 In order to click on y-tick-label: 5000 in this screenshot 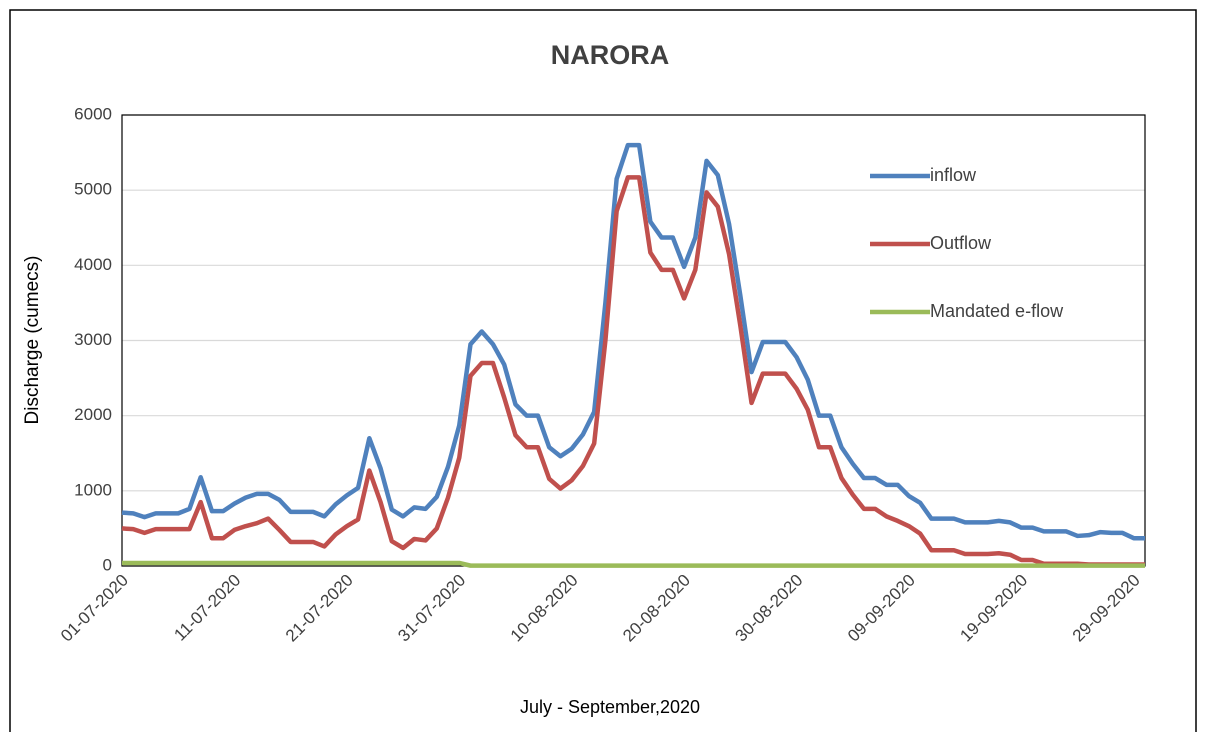, I will do `click(93, 189)`.